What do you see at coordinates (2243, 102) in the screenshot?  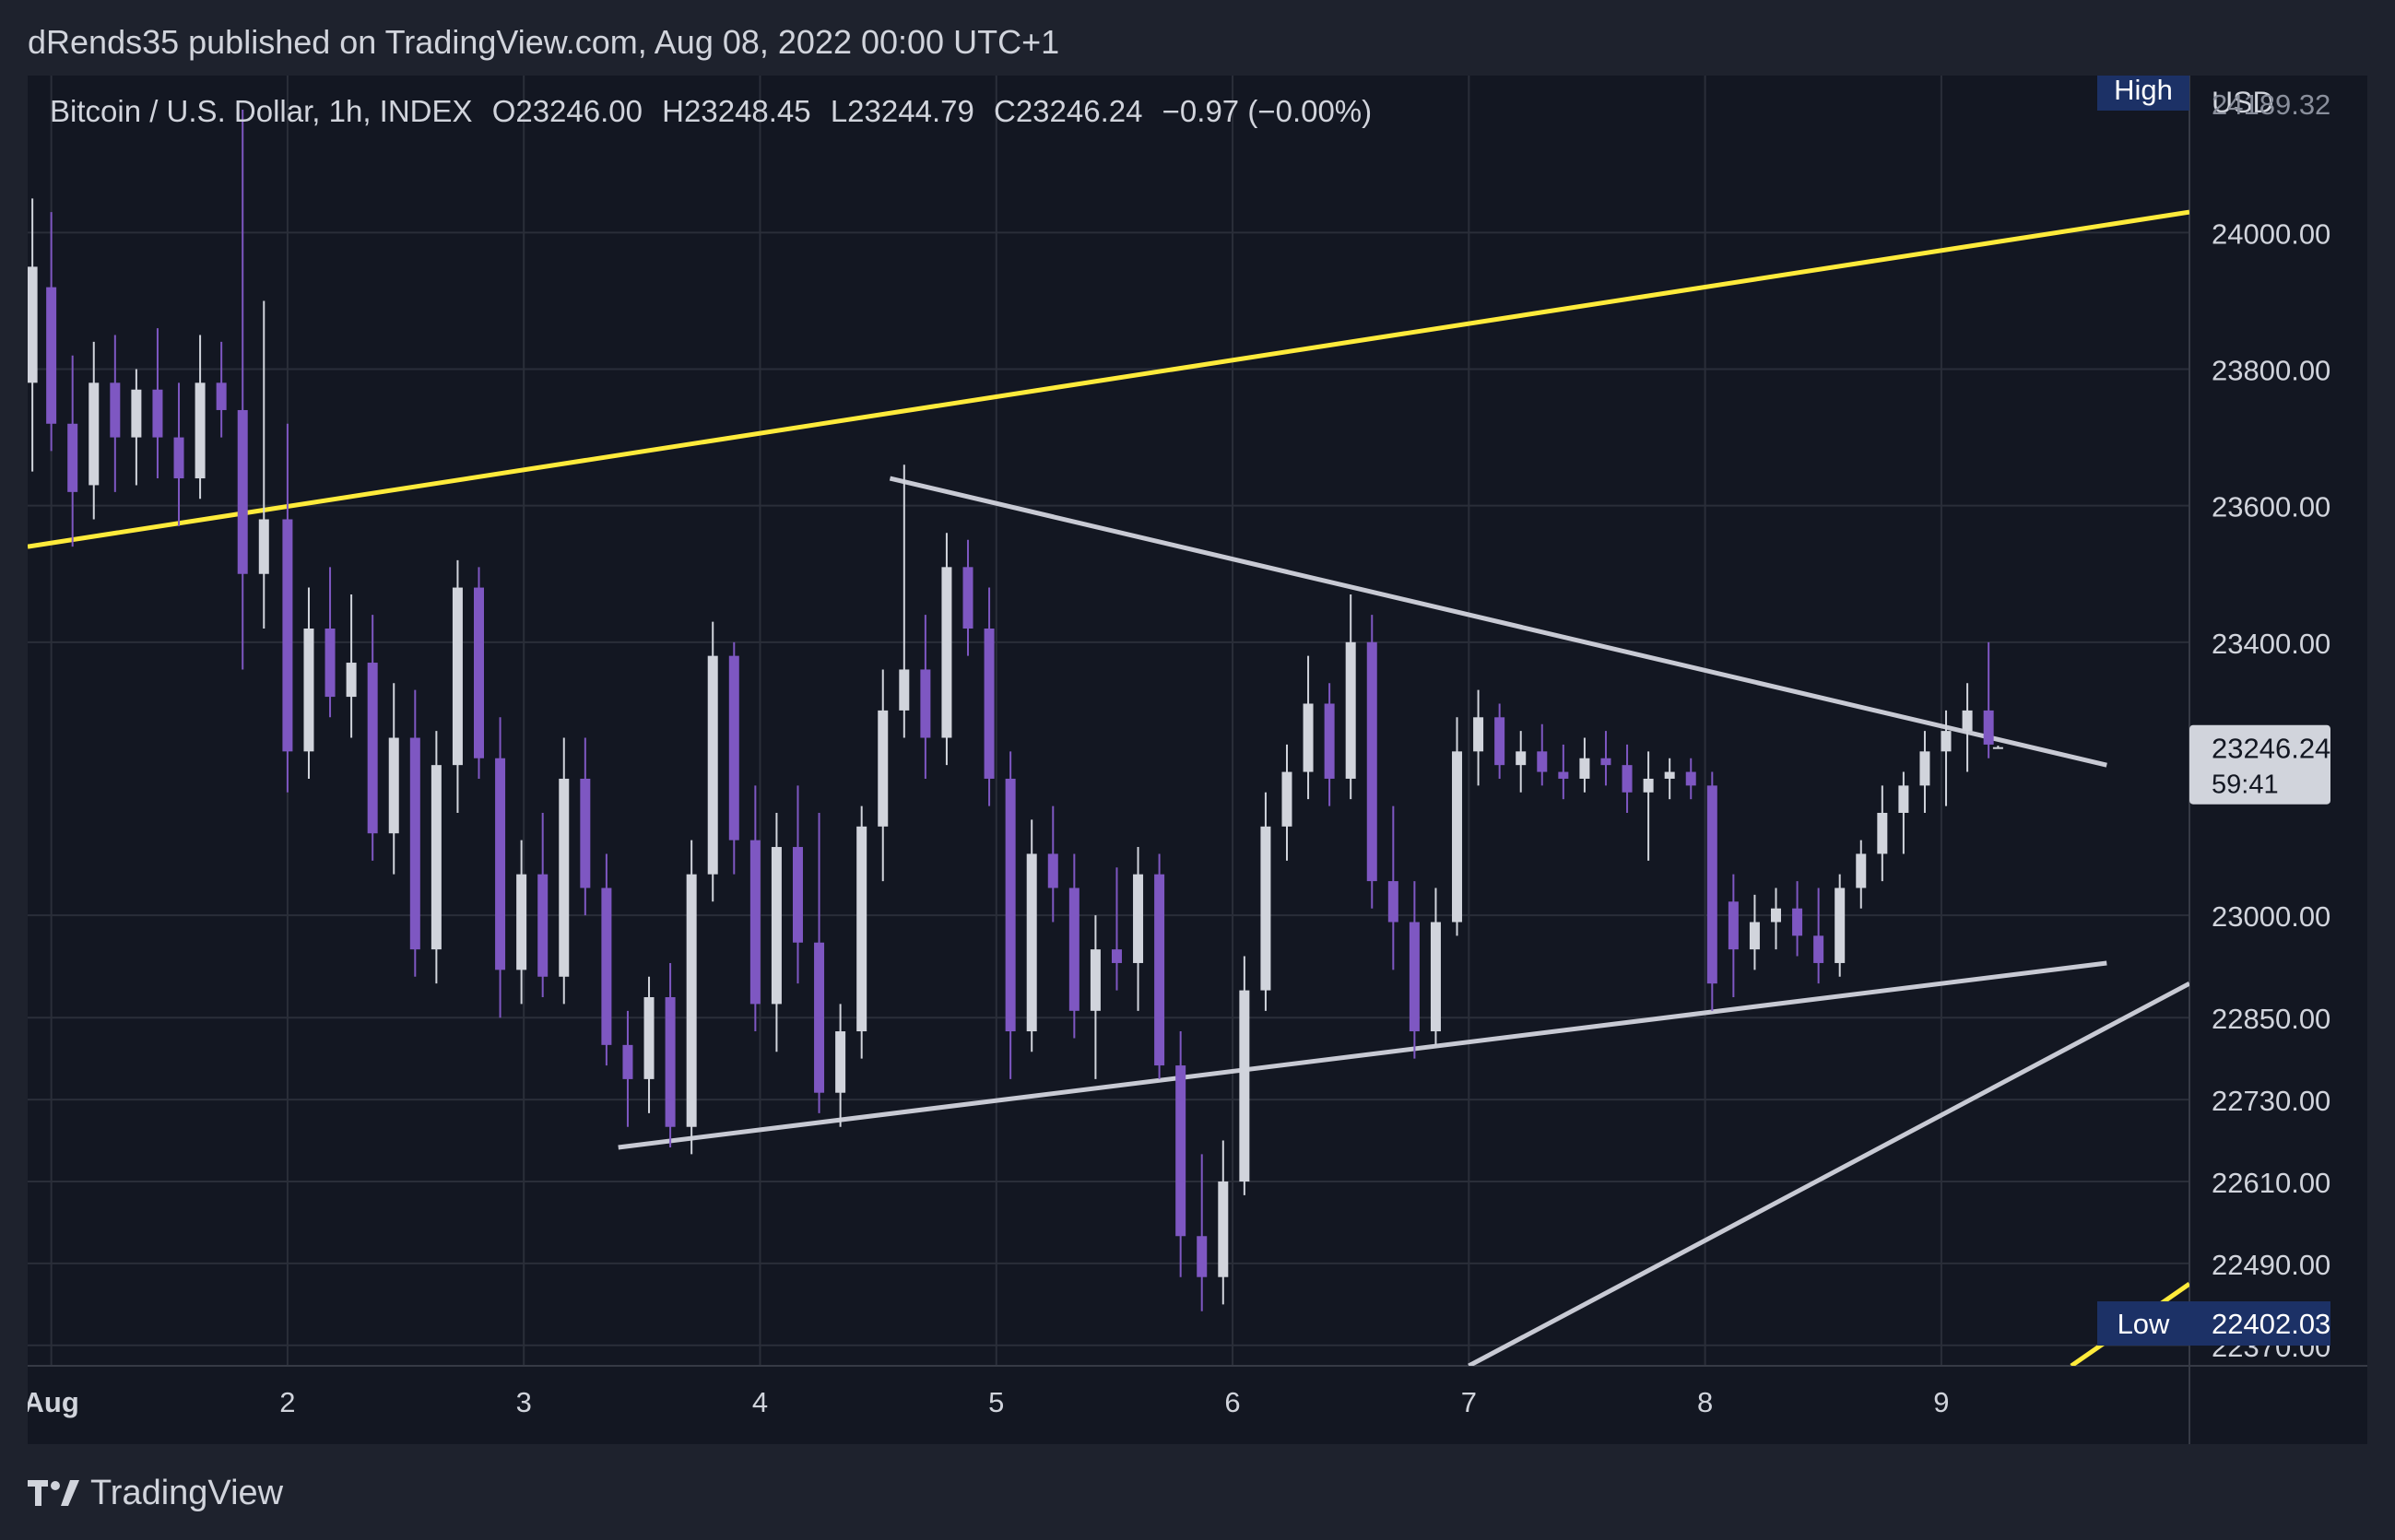 I see `currency-label: USD` at bounding box center [2243, 102].